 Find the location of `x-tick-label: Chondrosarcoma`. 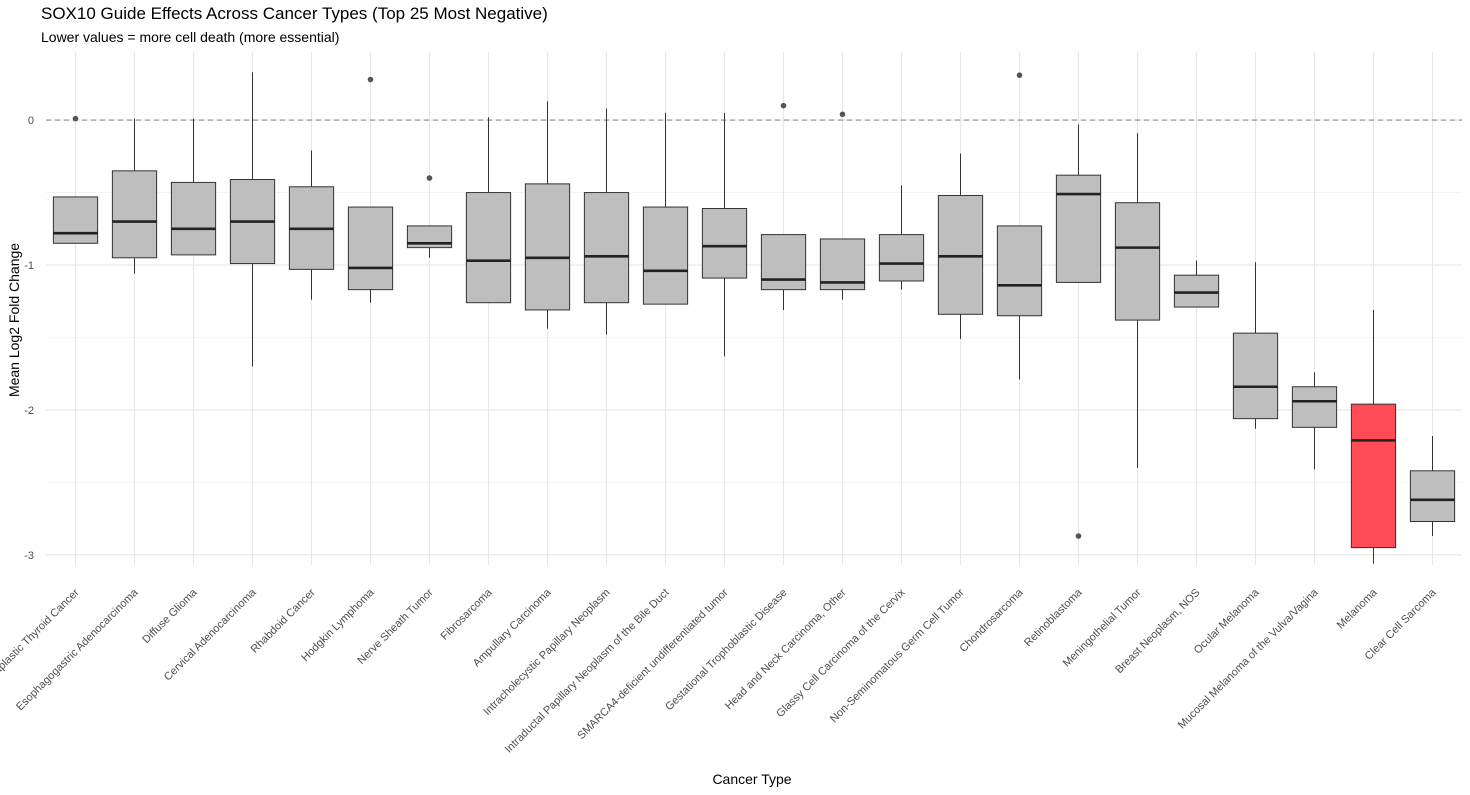

x-tick-label: Chondrosarcoma is located at coordinates (991, 620).